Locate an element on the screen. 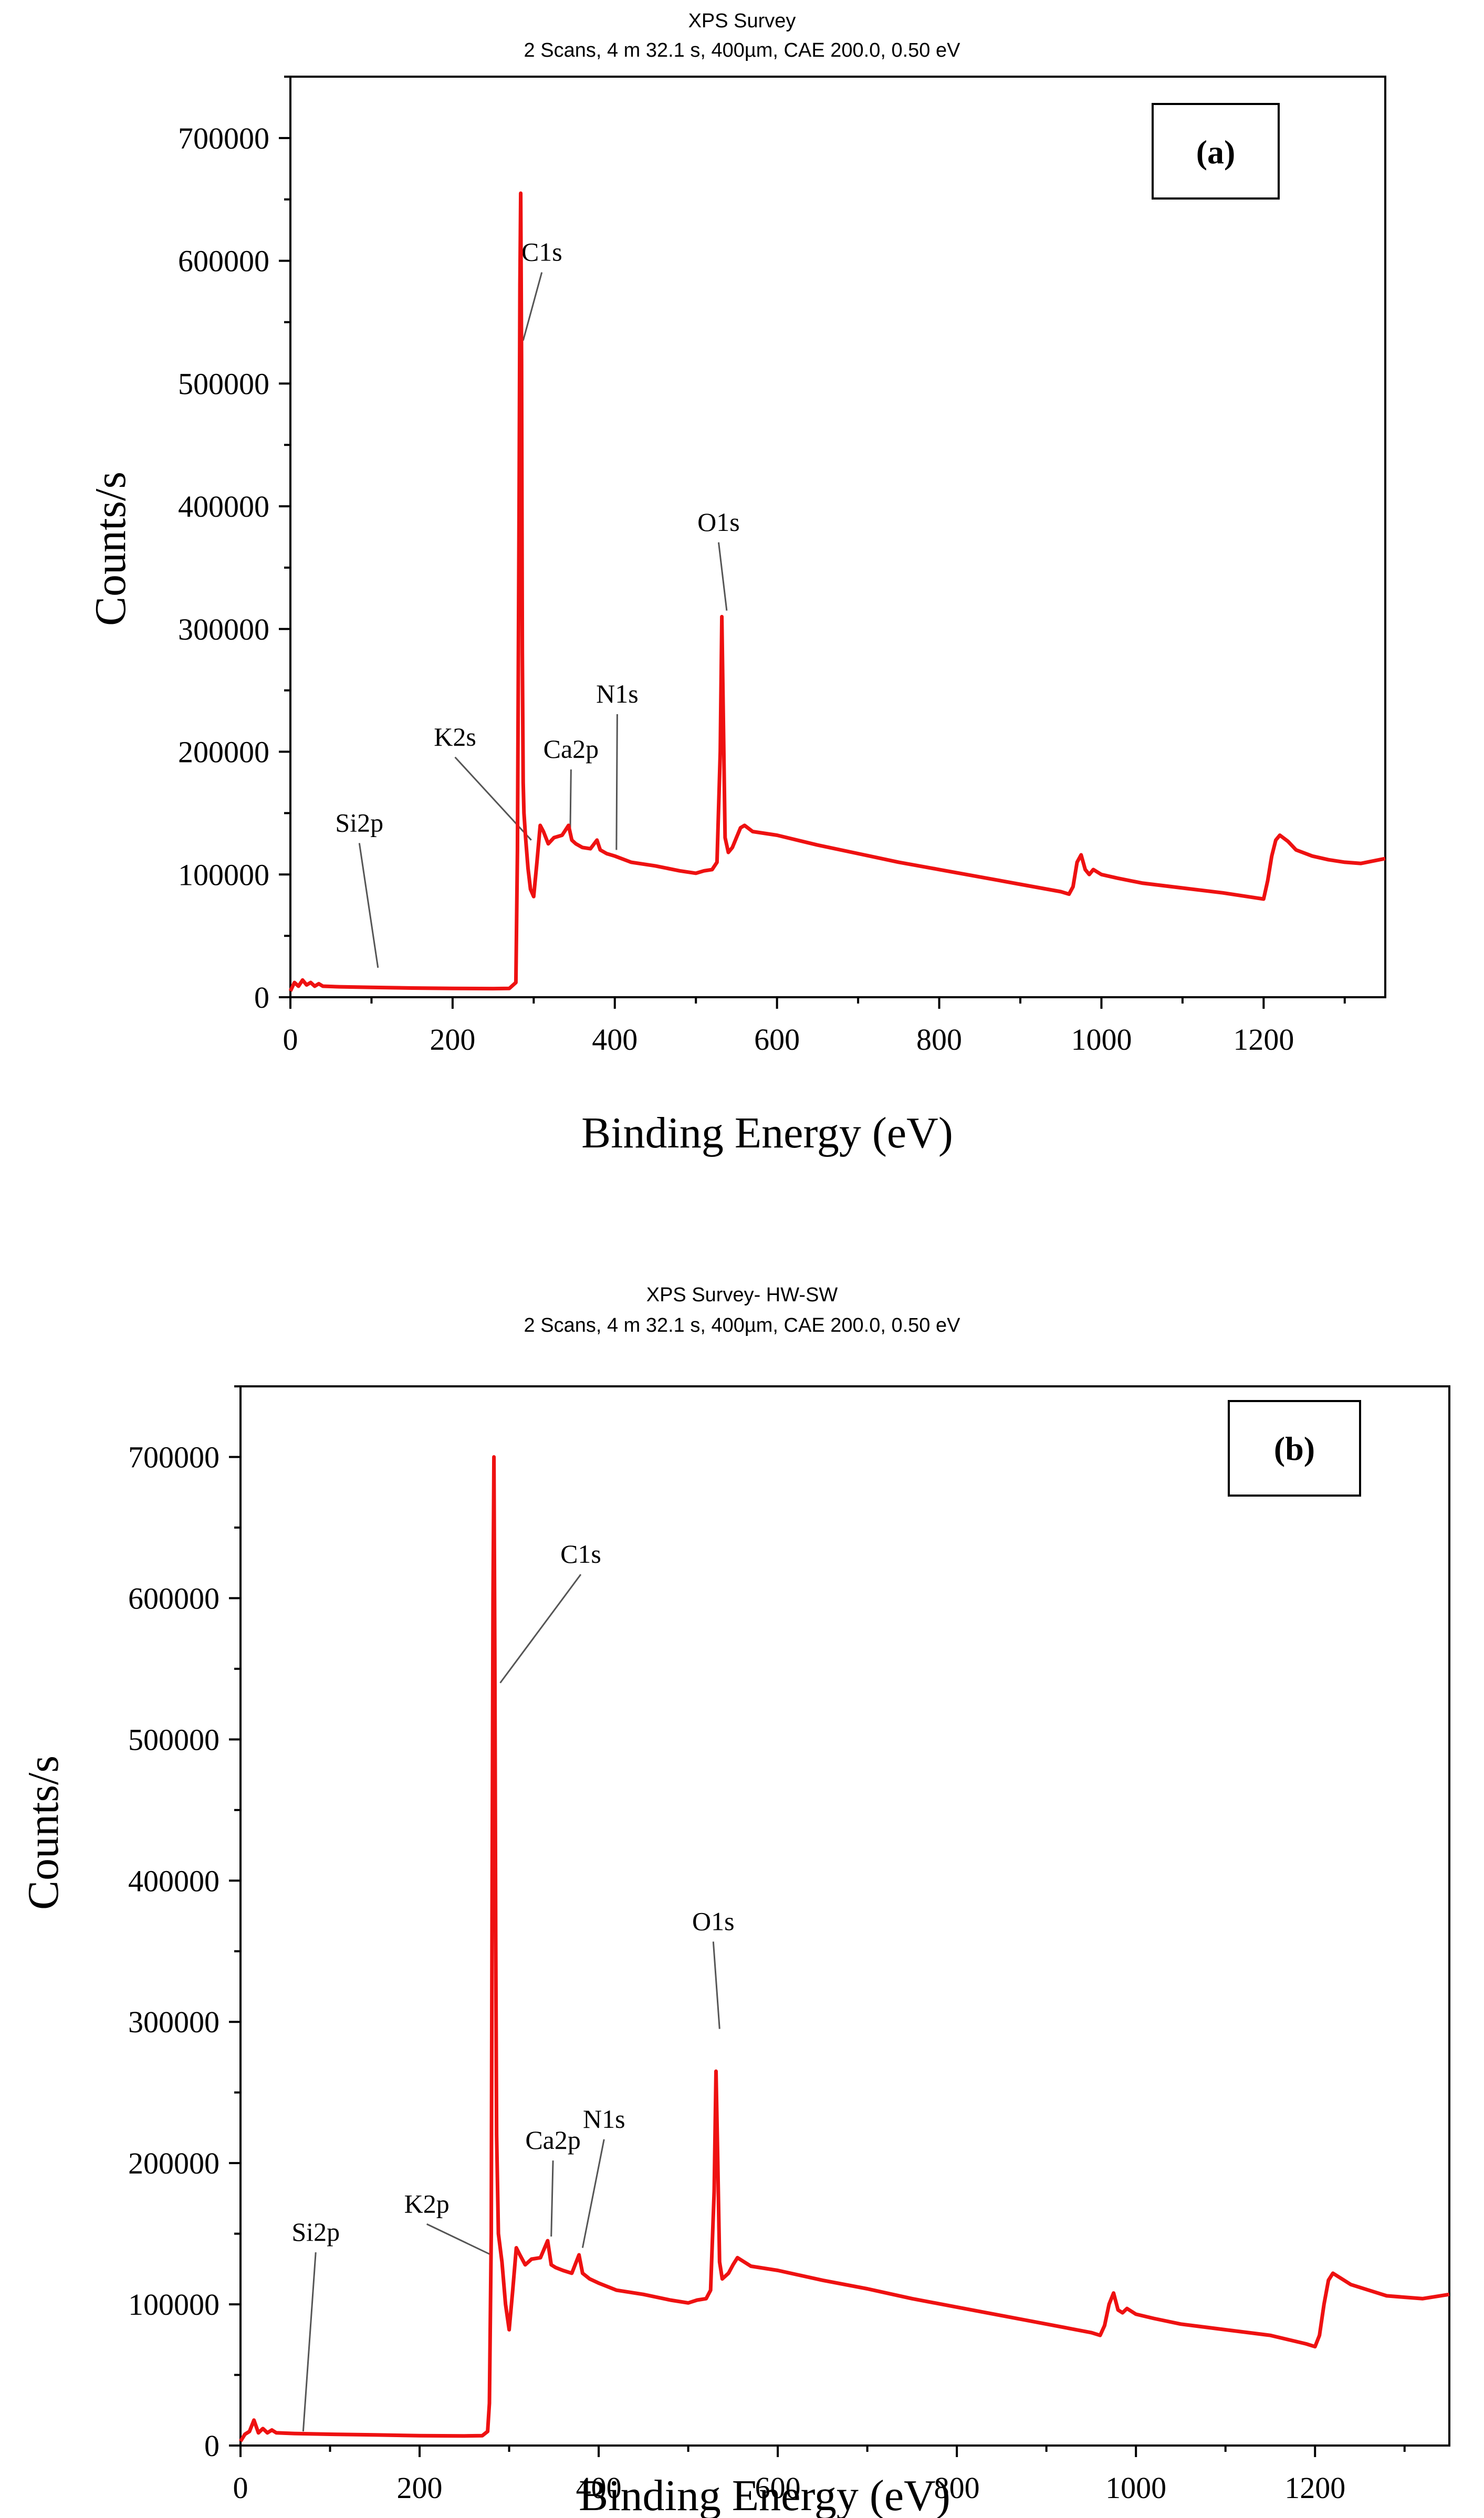 The image size is (1484, 2518). chart-b-panel-label-box is located at coordinates (1294, 1448).